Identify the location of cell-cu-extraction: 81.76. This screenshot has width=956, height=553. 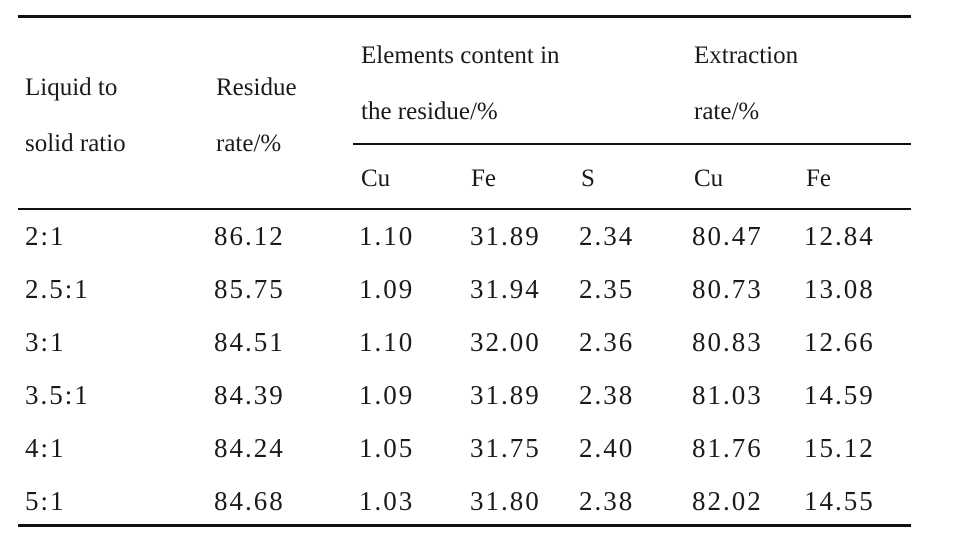
(727, 448).